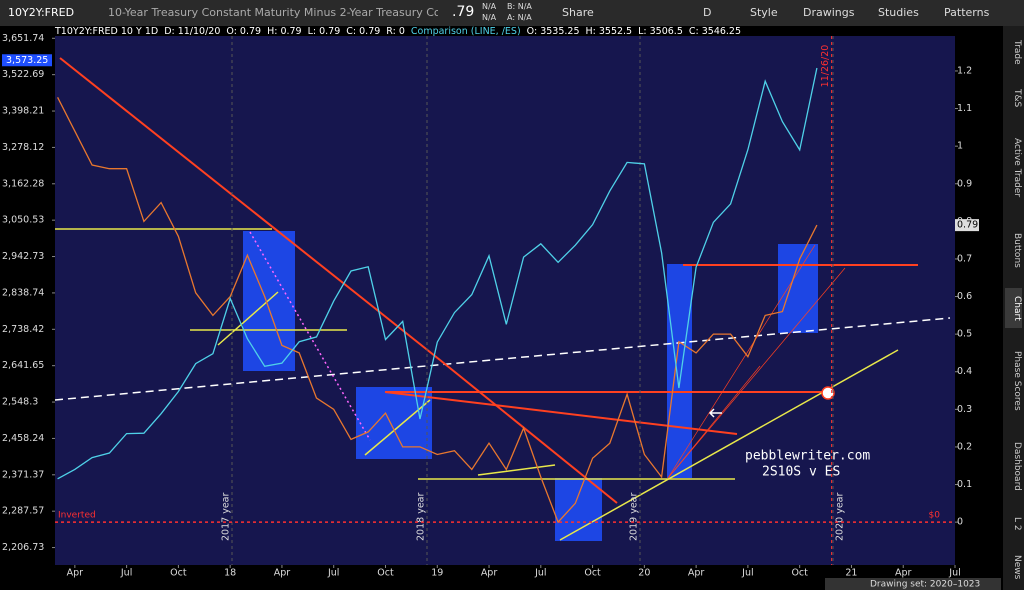 Image resolution: width=1024 pixels, height=590 pixels. I want to click on footer-bg, so click(913, 584).